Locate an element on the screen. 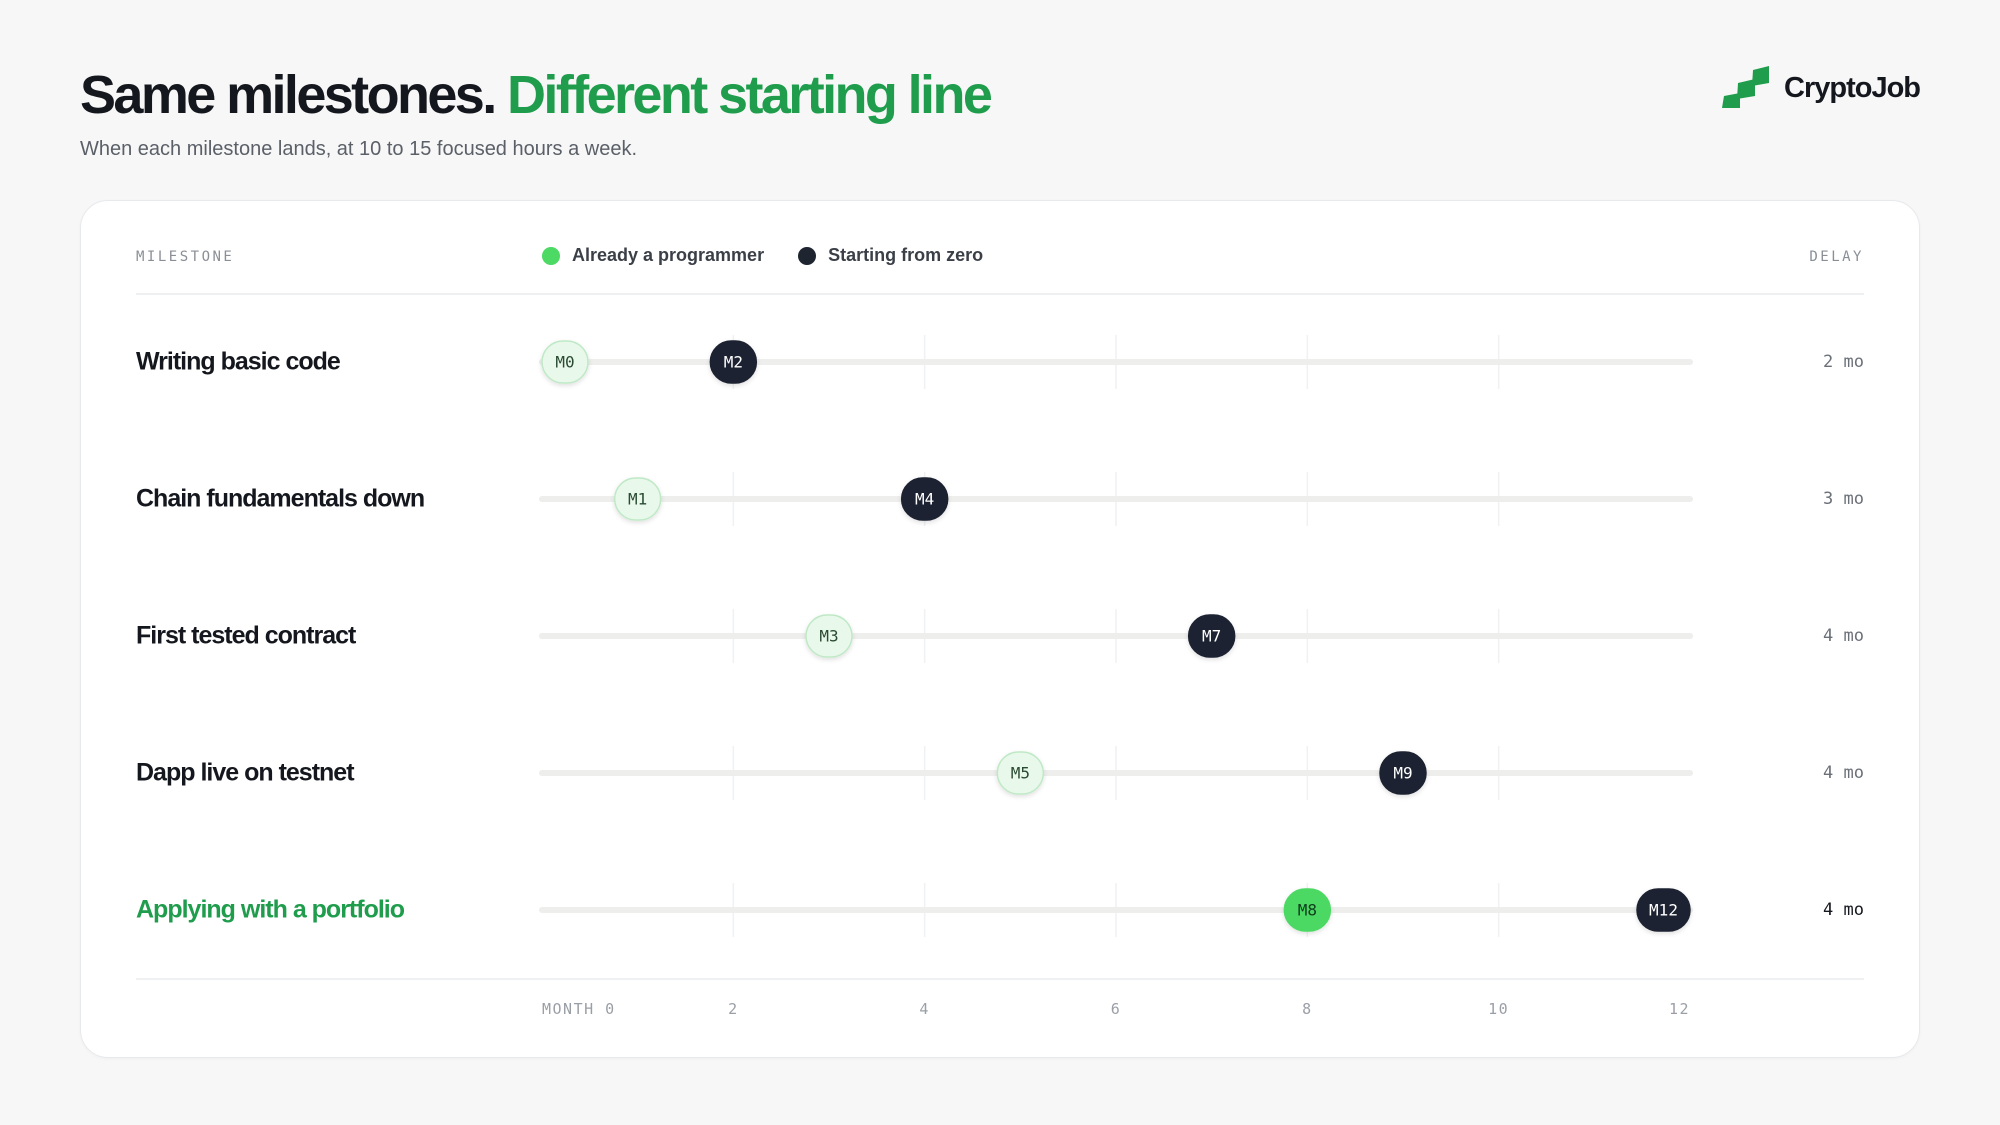  programmer-marker-label: M1 is located at coordinates (637, 499).